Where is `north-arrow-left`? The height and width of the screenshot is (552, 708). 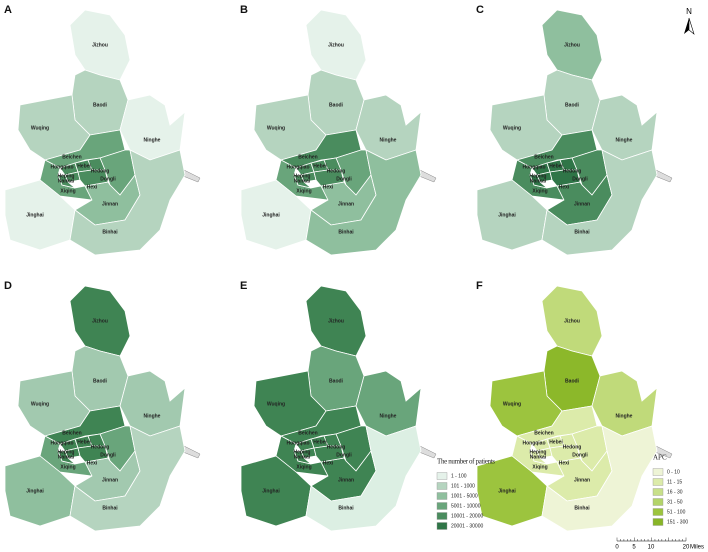
north-arrow-left is located at coordinates (686, 26).